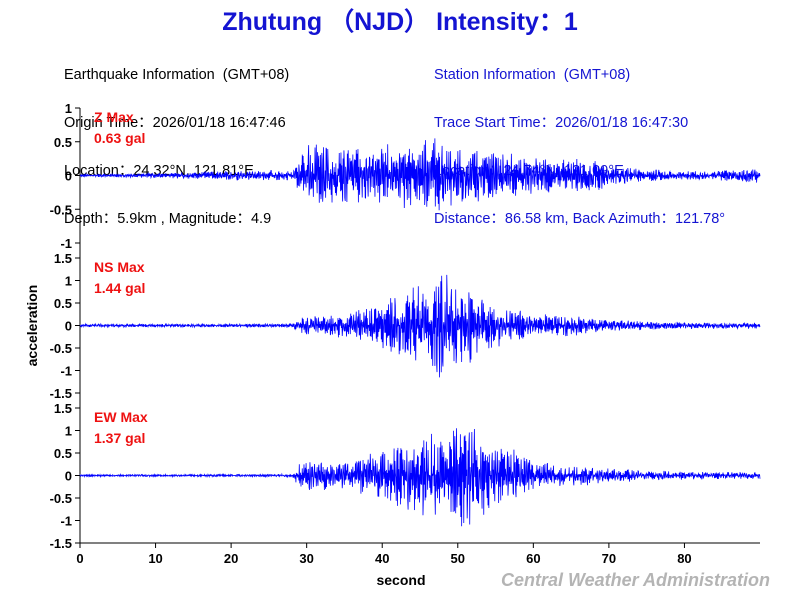 The width and height of the screenshot is (800, 600). I want to click on y-axis-title: acceleration, so click(32, 326).